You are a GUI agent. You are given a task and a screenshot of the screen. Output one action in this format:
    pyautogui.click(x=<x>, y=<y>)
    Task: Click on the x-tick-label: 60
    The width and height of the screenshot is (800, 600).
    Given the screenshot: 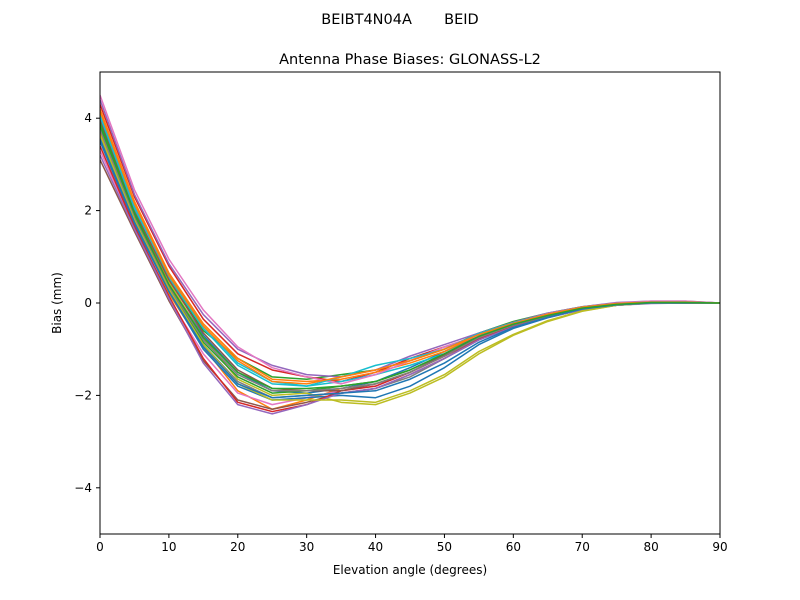 What is the action you would take?
    pyautogui.click(x=513, y=547)
    